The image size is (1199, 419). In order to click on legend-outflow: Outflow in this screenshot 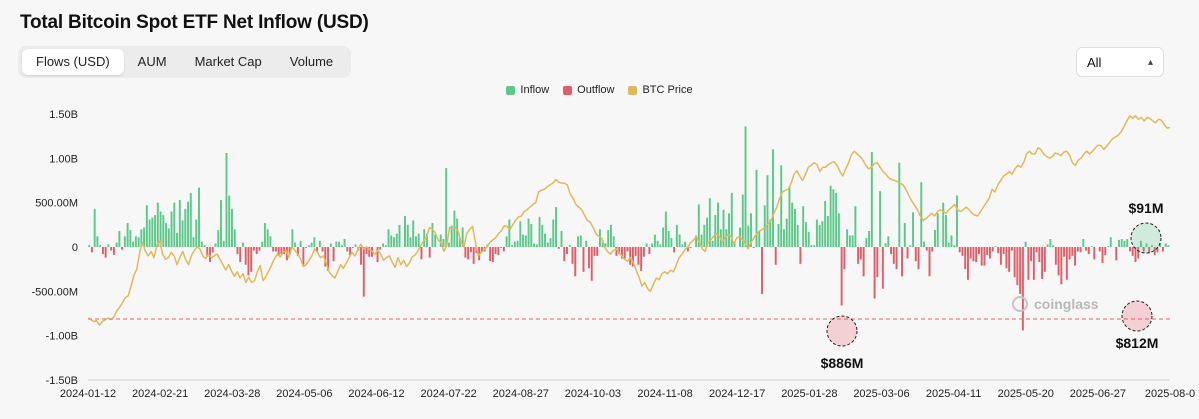, I will do `click(588, 90)`.